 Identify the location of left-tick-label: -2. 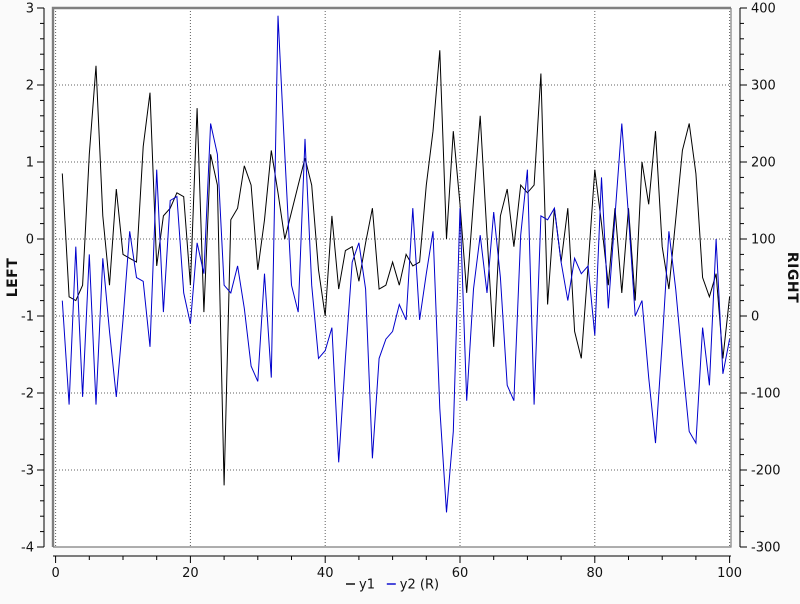
(27, 394).